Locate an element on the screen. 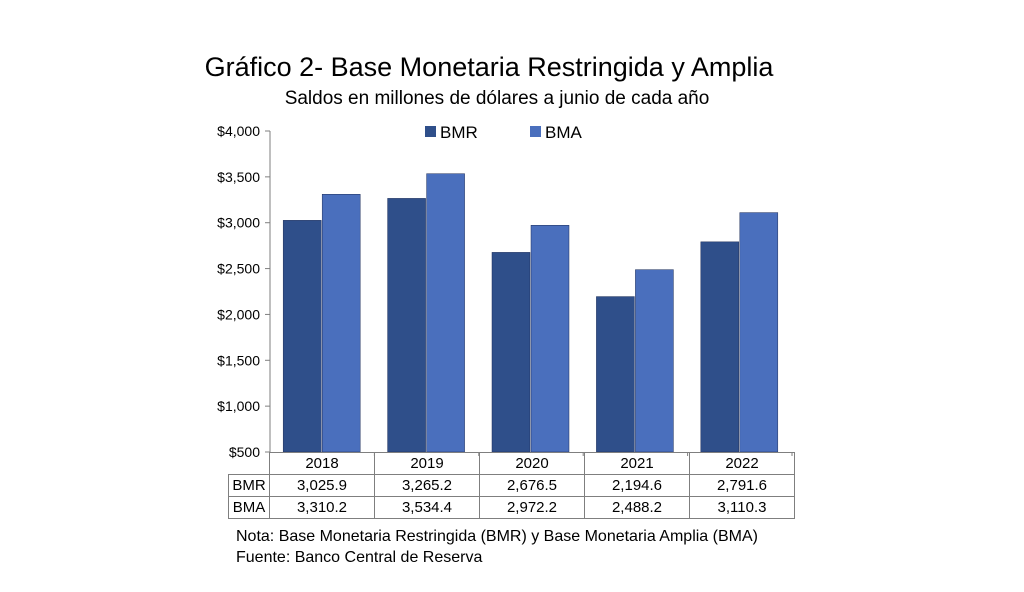  bar-bma-2019 is located at coordinates (445, 313).